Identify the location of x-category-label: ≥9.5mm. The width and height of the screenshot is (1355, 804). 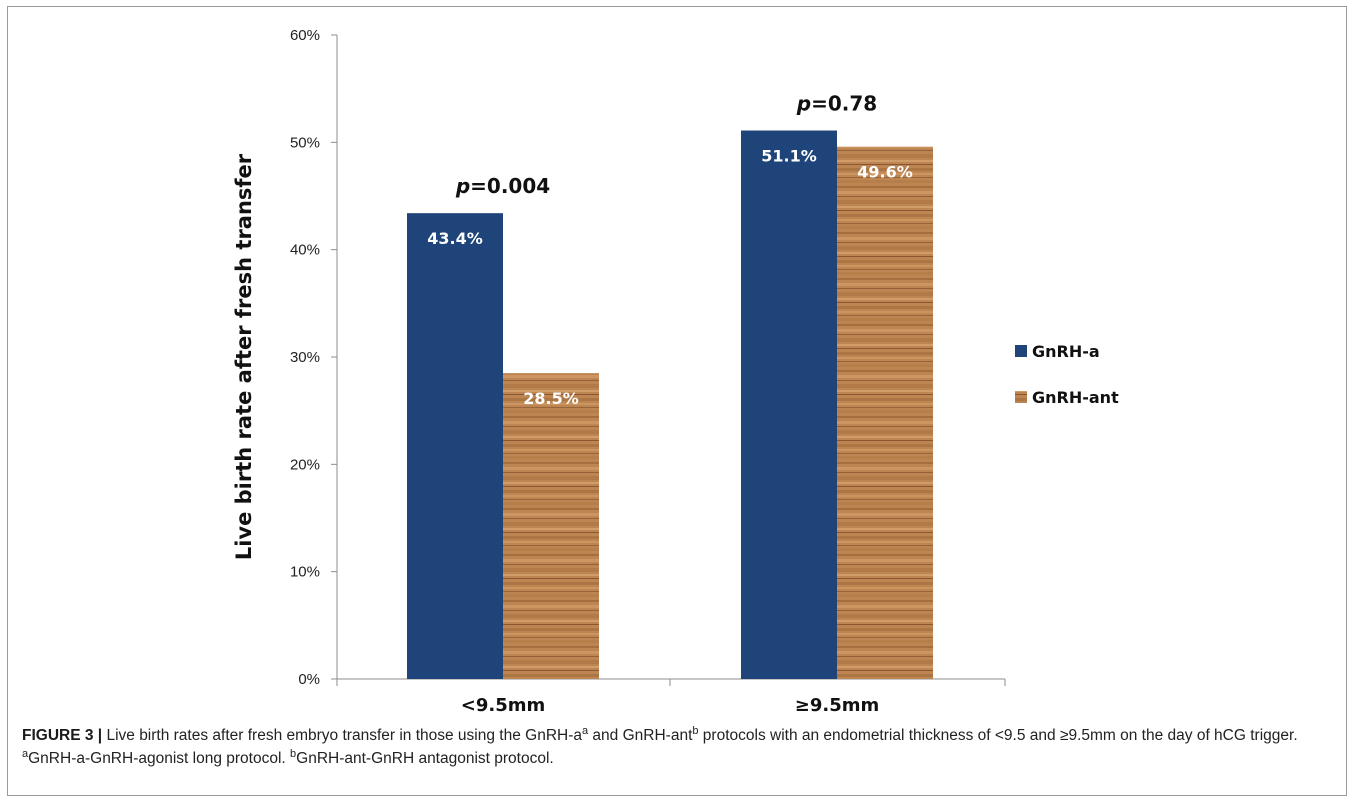
(837, 705).